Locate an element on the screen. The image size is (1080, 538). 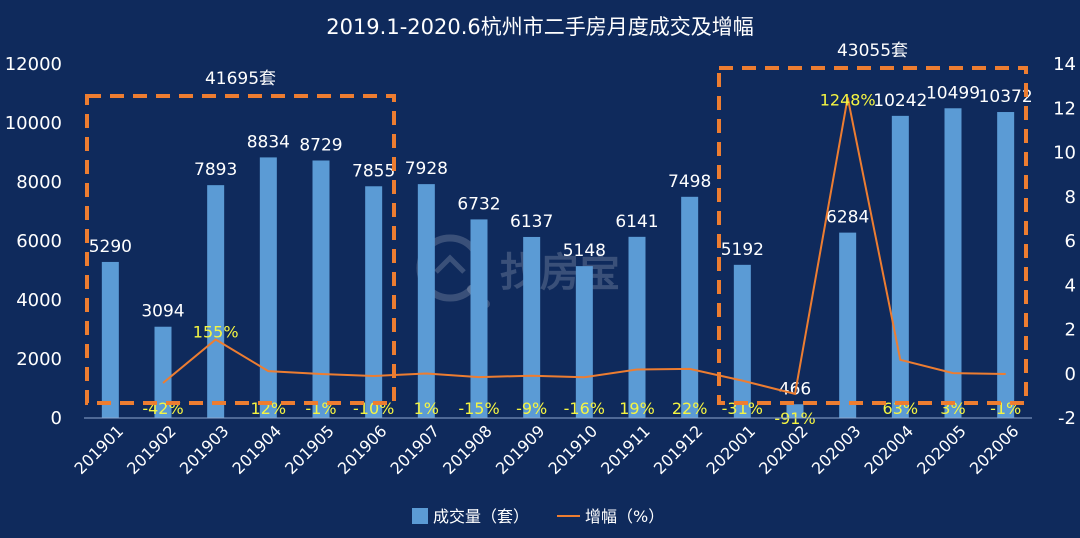
bar-value-label: 8729 is located at coordinates (320, 145).